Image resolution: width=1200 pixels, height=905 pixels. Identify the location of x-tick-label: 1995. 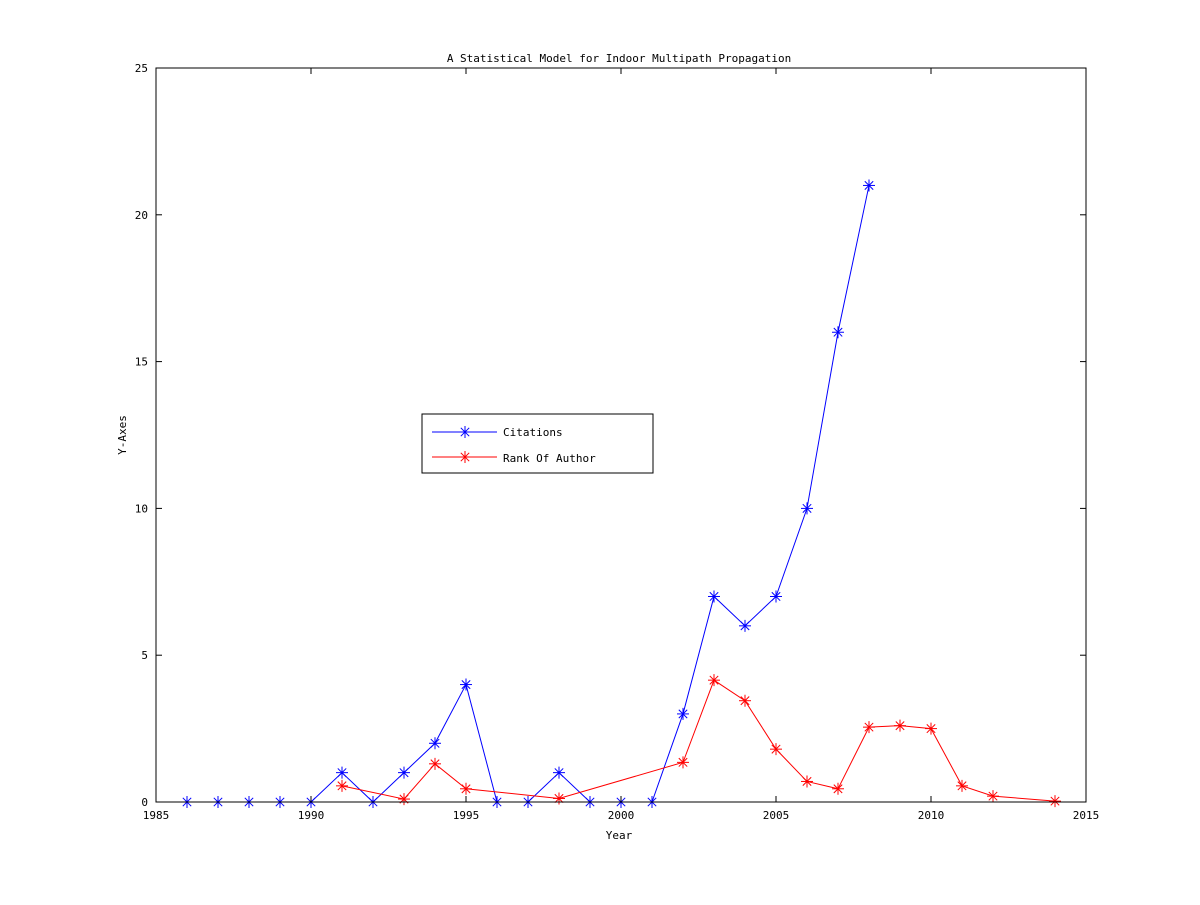
(466, 815).